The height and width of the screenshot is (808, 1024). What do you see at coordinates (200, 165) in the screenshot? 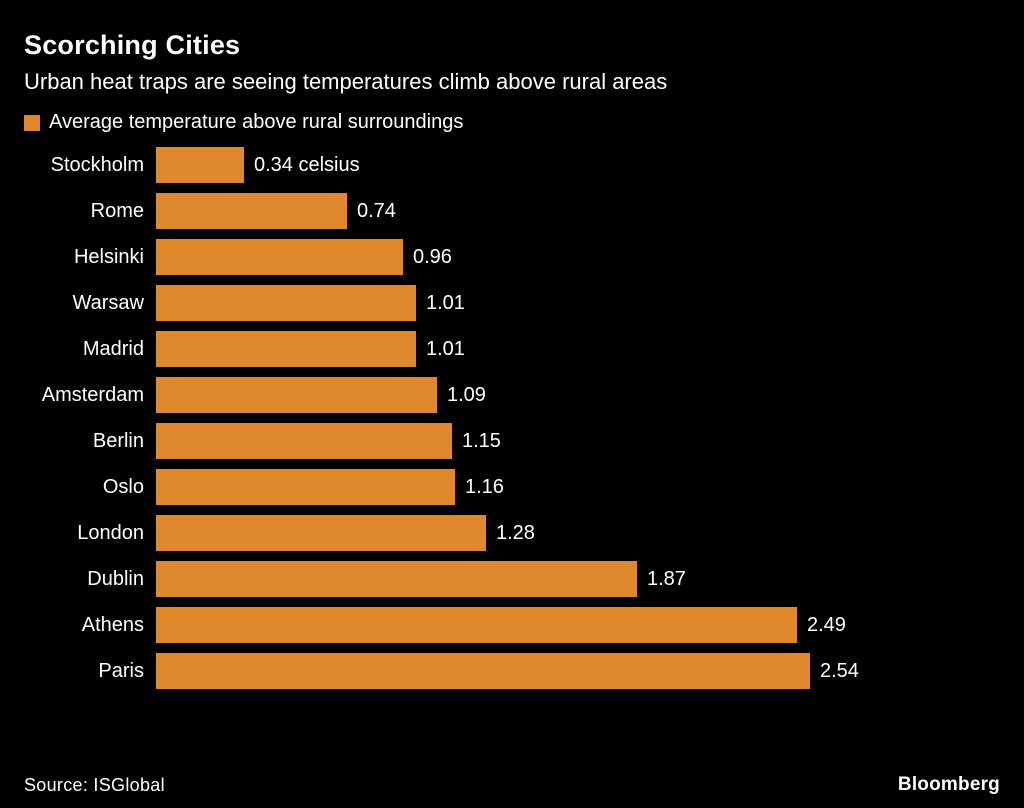
I see `bar-stockholm` at bounding box center [200, 165].